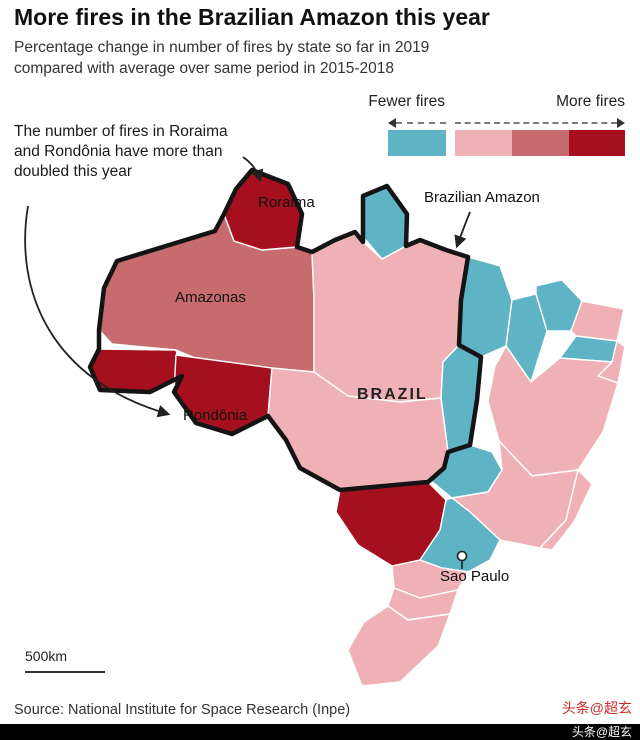 The width and height of the screenshot is (640, 740). I want to click on bottom-bar: 头条@超玄, so click(320, 732).